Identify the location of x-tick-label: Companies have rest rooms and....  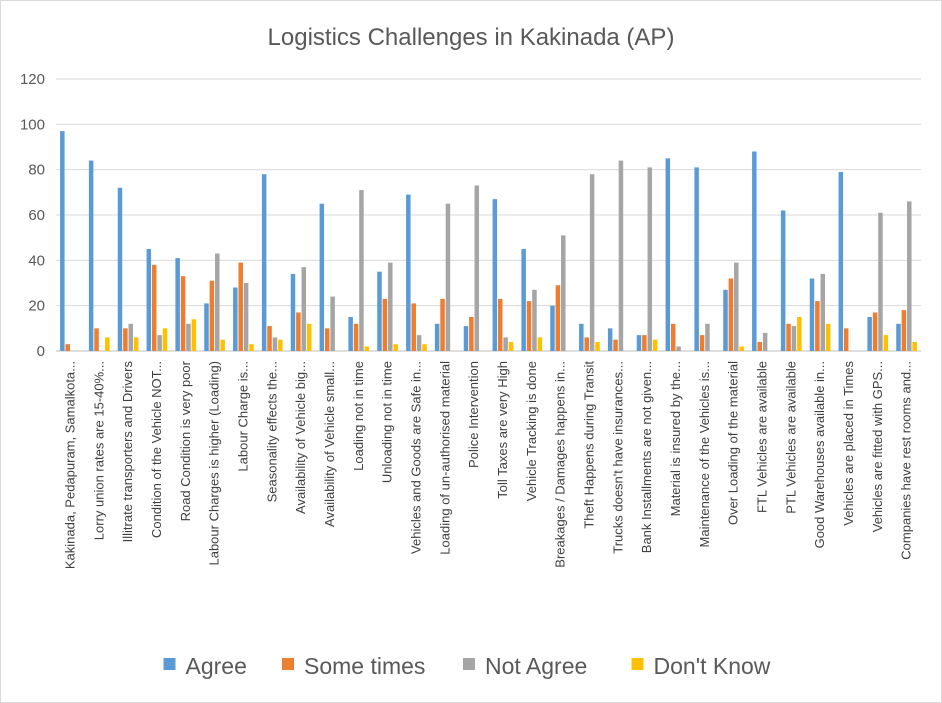
(906, 460).